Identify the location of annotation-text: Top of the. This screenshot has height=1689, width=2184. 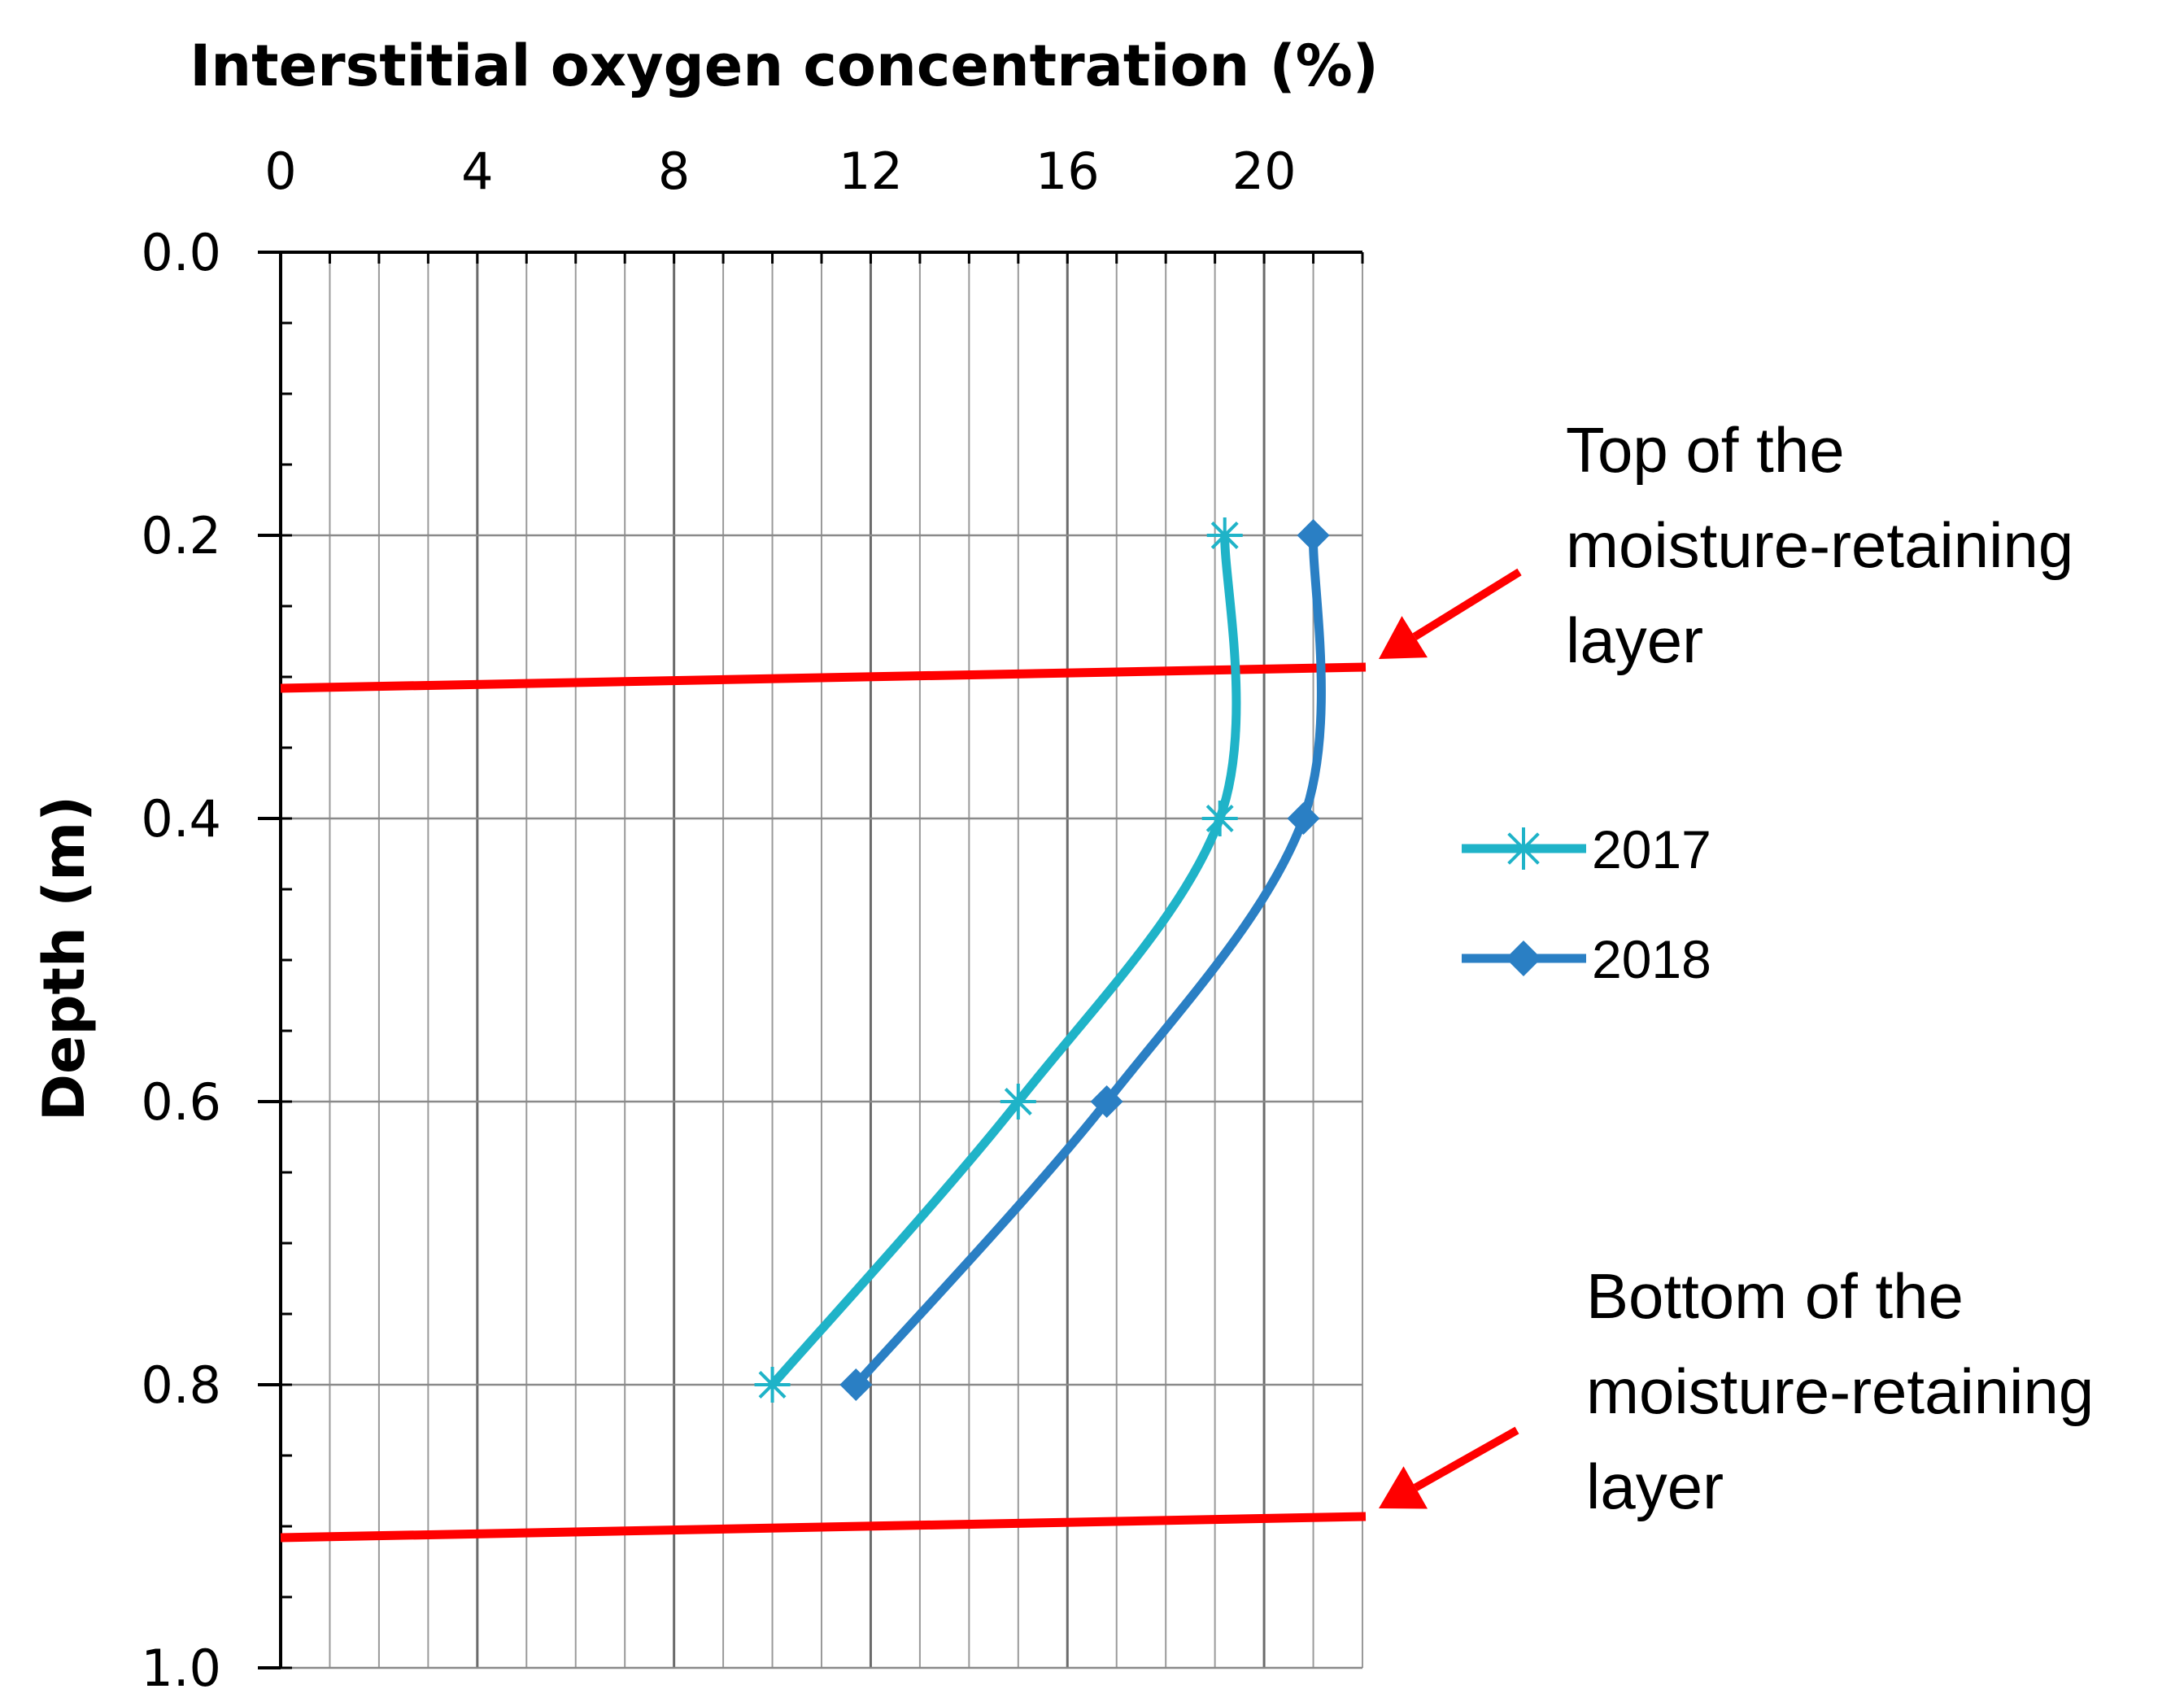
(1706, 450).